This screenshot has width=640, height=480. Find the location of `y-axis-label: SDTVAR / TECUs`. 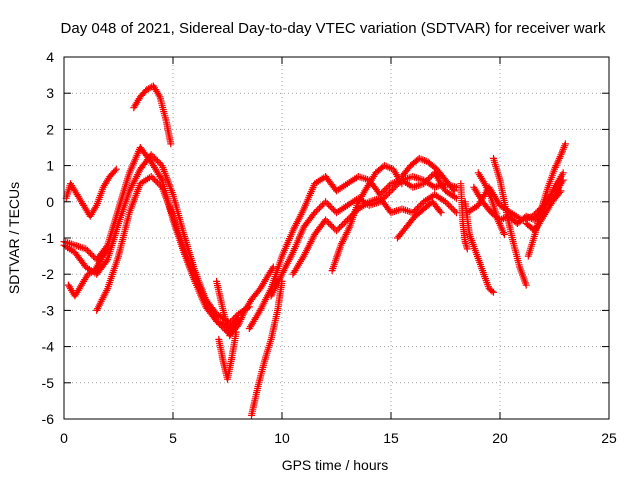

y-axis-label: SDTVAR / TECUs is located at coordinates (14, 238).